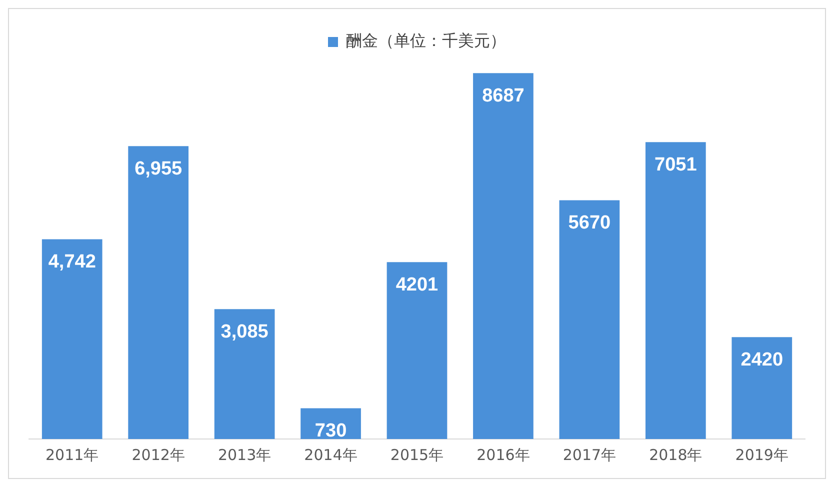 The height and width of the screenshot is (487, 834). What do you see at coordinates (426, 40) in the screenshot?
I see `legend-label: 酬金（单位：千美元）` at bounding box center [426, 40].